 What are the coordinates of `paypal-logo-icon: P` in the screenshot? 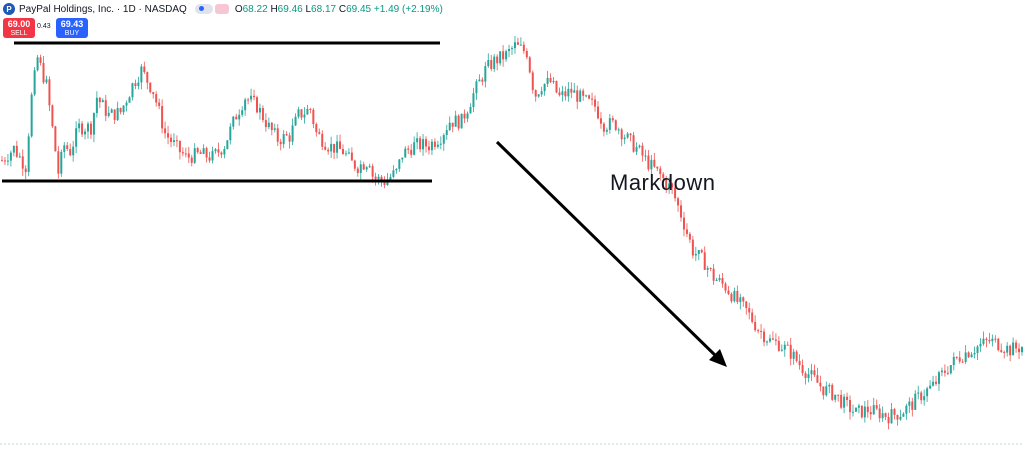 It's located at (9, 9).